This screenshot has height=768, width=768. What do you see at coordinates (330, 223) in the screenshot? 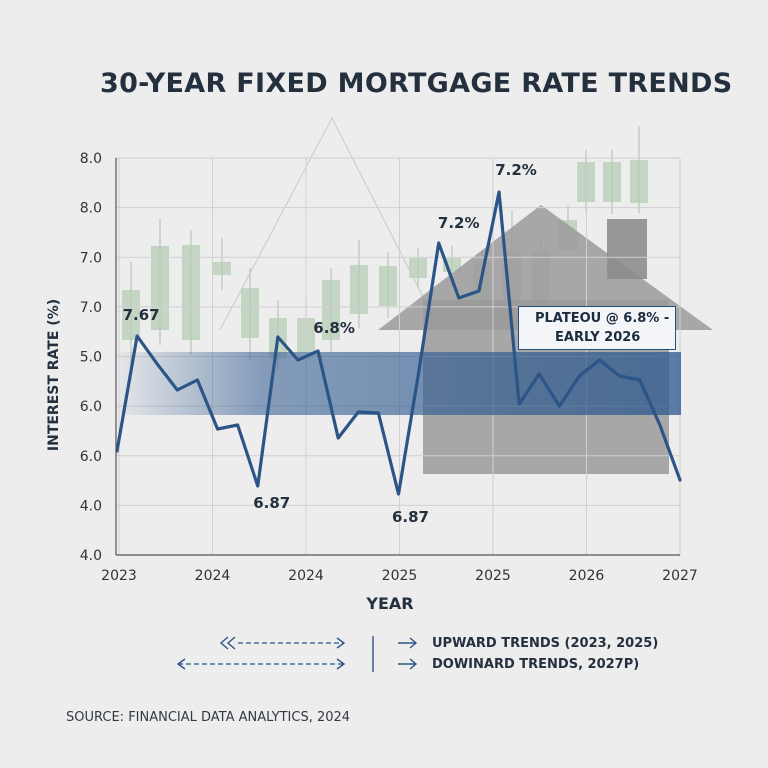
I see `decor-triangle` at bounding box center [330, 223].